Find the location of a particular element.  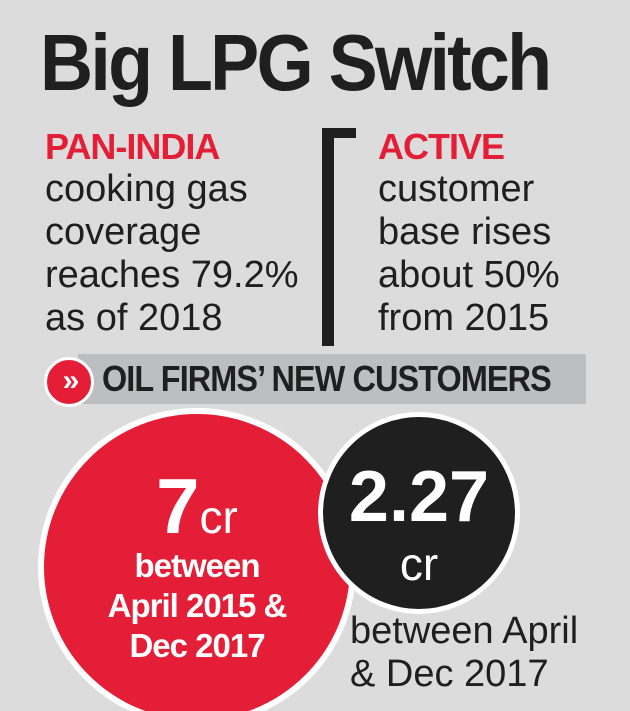

double-chevron-right-icon: » is located at coordinates (69, 382).